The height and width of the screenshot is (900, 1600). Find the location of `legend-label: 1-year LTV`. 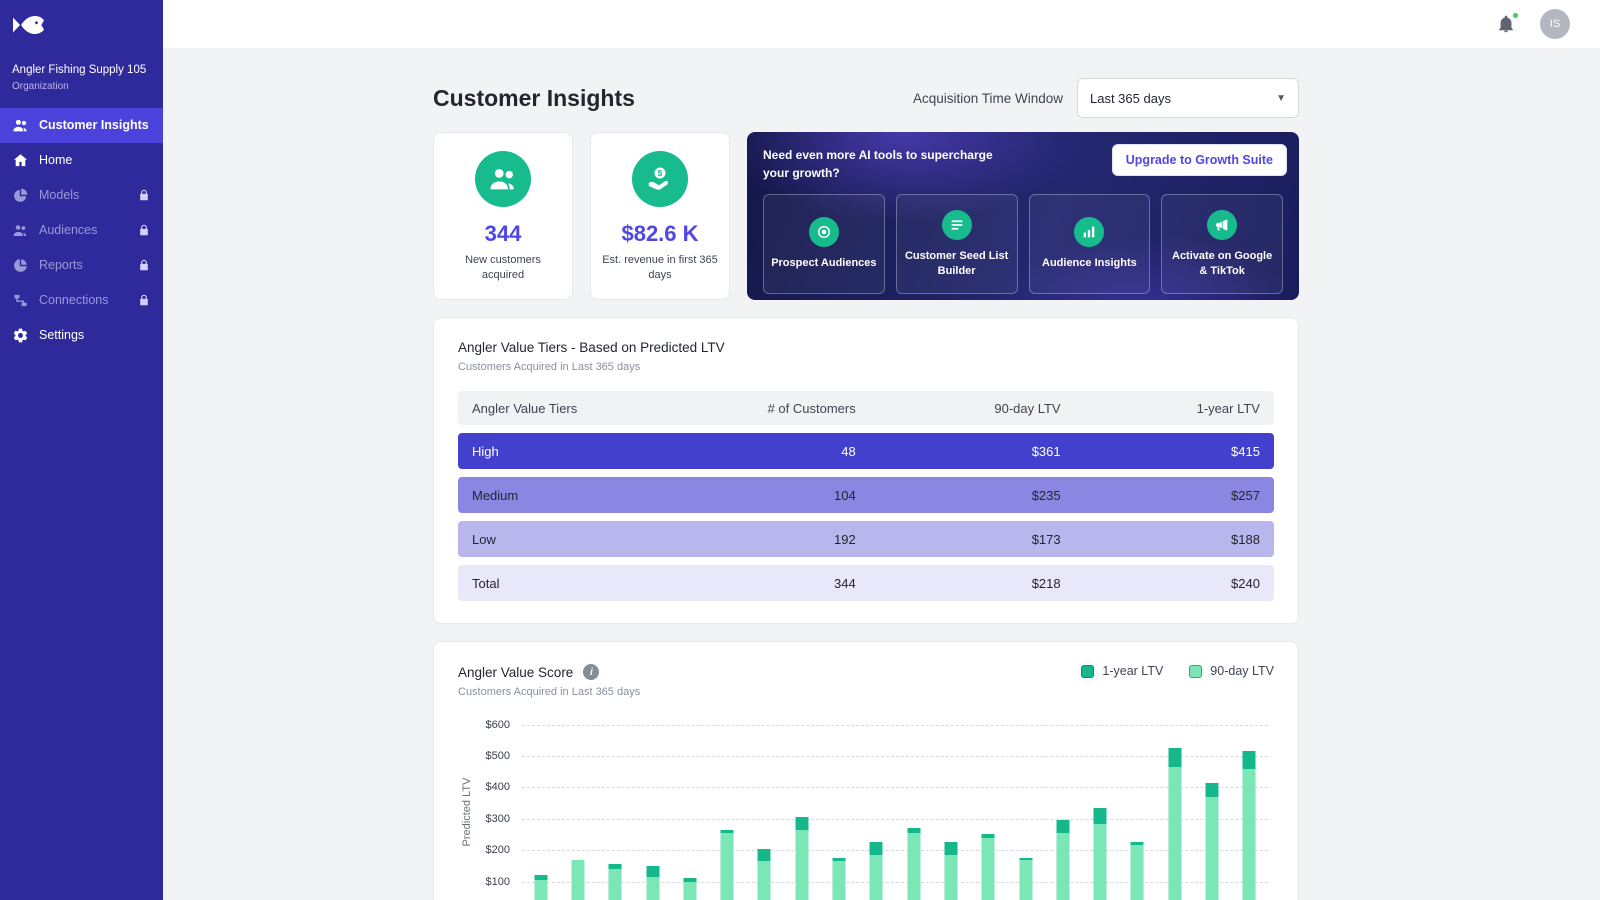

legend-label: 1-year LTV is located at coordinates (1133, 671).